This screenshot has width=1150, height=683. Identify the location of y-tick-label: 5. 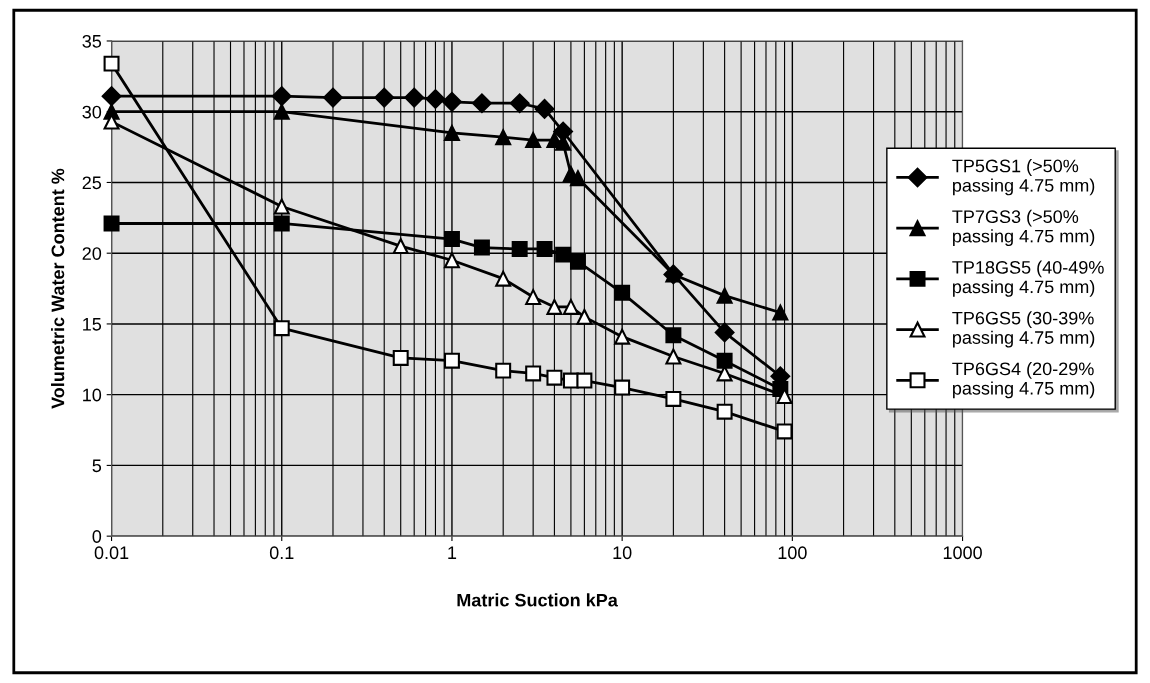
(97, 466).